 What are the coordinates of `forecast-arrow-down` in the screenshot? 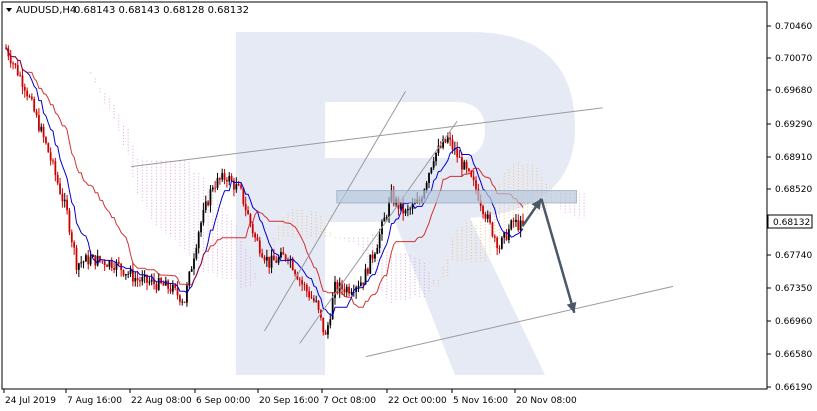 It's located at (558, 256).